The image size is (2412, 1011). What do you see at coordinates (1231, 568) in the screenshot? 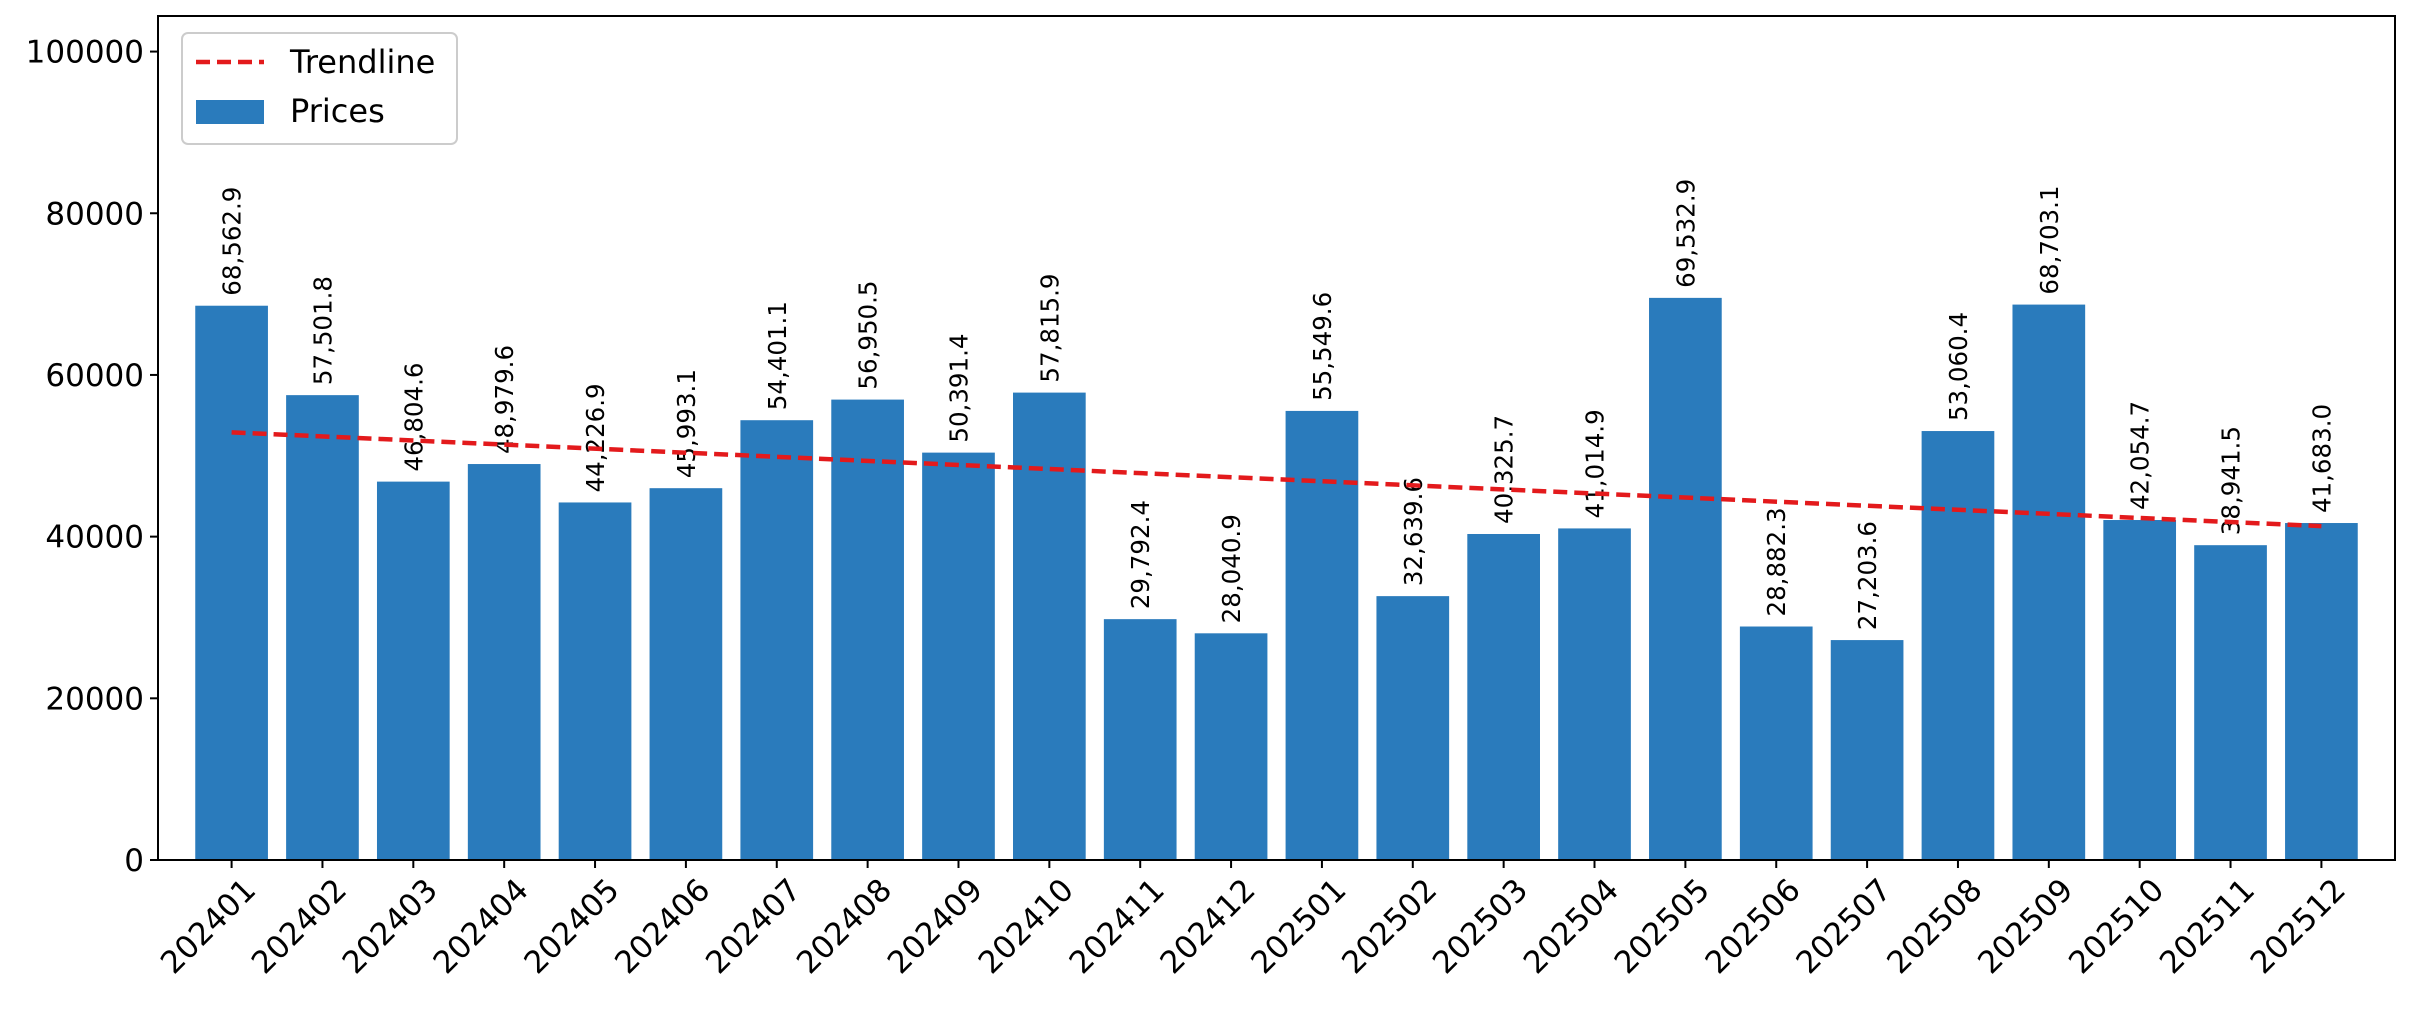
I see `bar-value-label: 28,040.9` at bounding box center [1231, 568].